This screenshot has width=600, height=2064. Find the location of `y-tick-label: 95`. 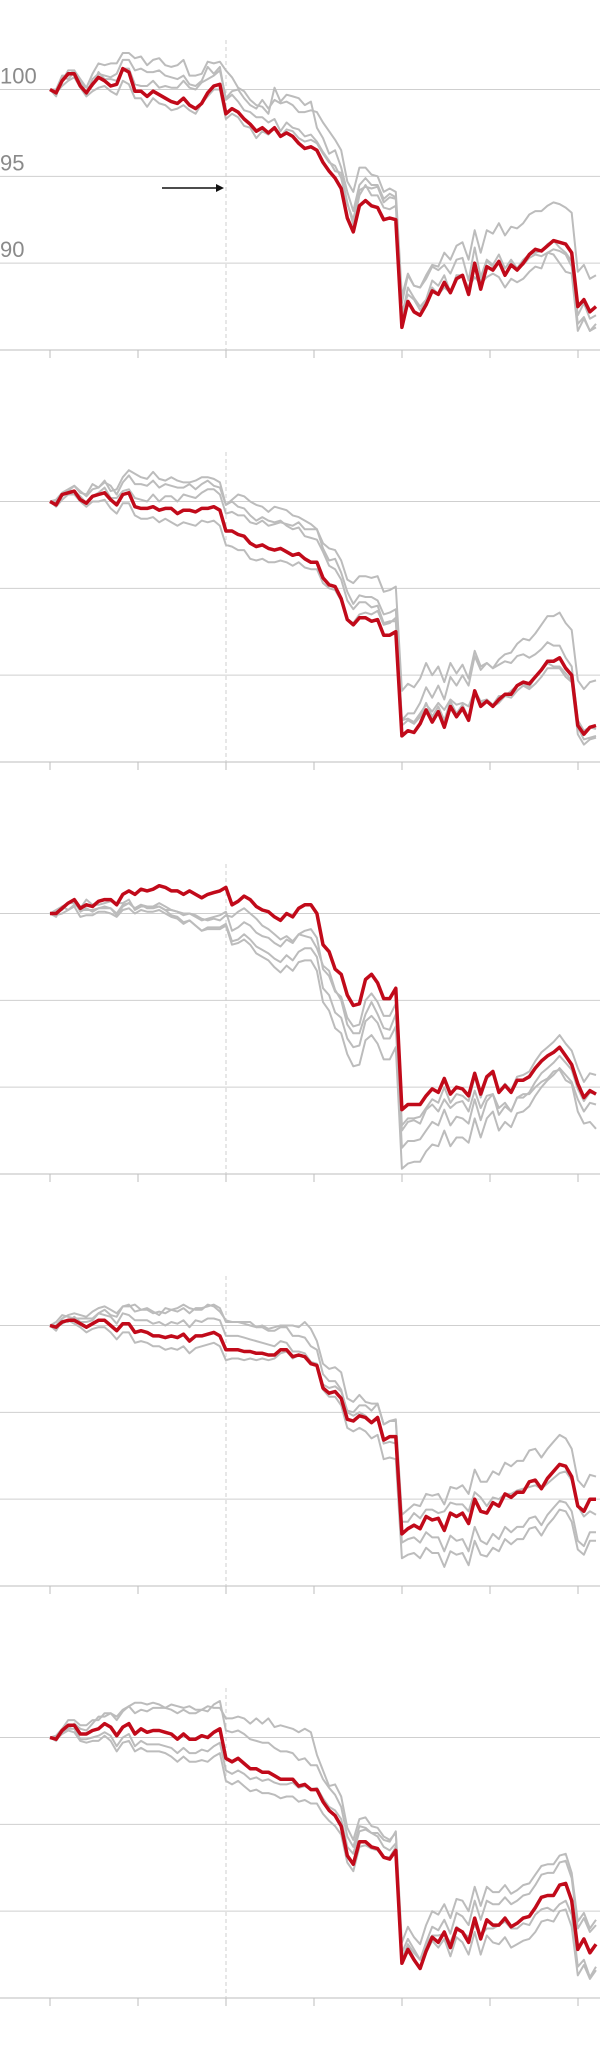

y-tick-label: 95 is located at coordinates (12, 162).